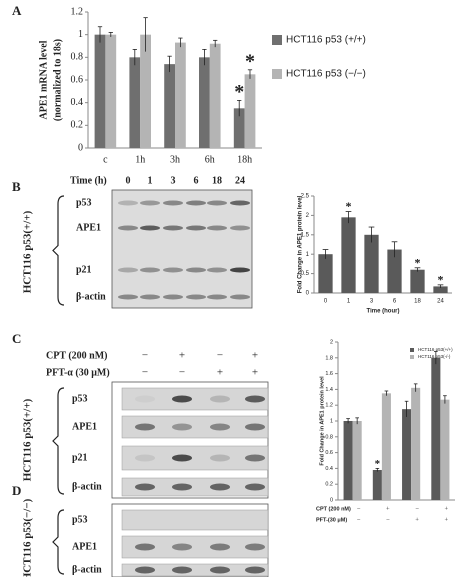  What do you see at coordinates (77, 125) in the screenshot?
I see `y-tick-label: 0.2` at bounding box center [77, 125].